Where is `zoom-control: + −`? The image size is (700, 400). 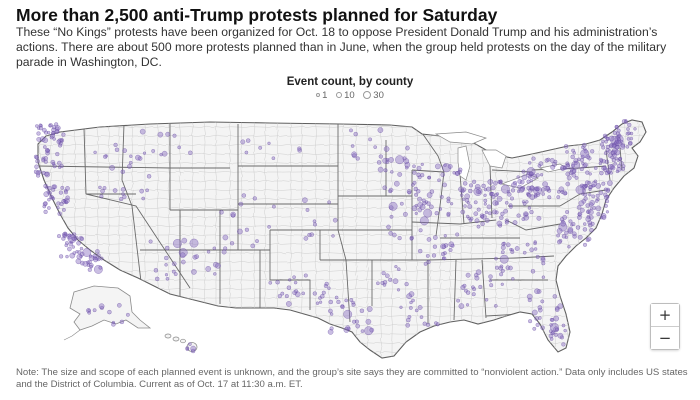 zoom-control: + − is located at coordinates (665, 326).